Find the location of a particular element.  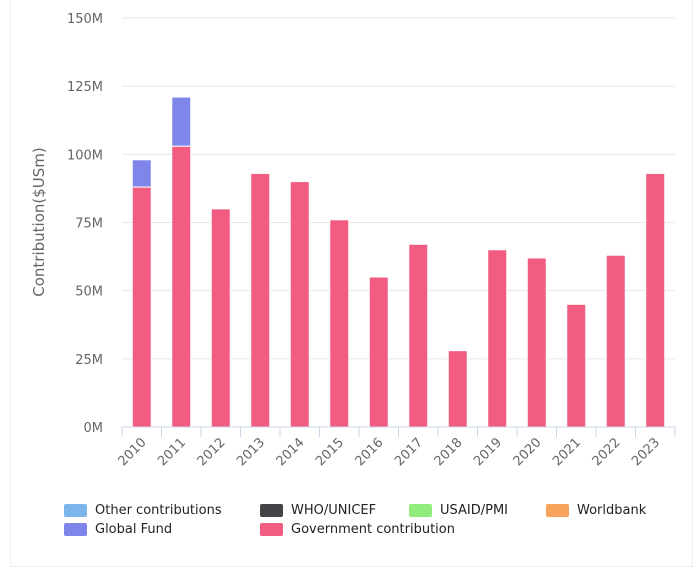

bar-government-contribution-2012 is located at coordinates (220, 318).